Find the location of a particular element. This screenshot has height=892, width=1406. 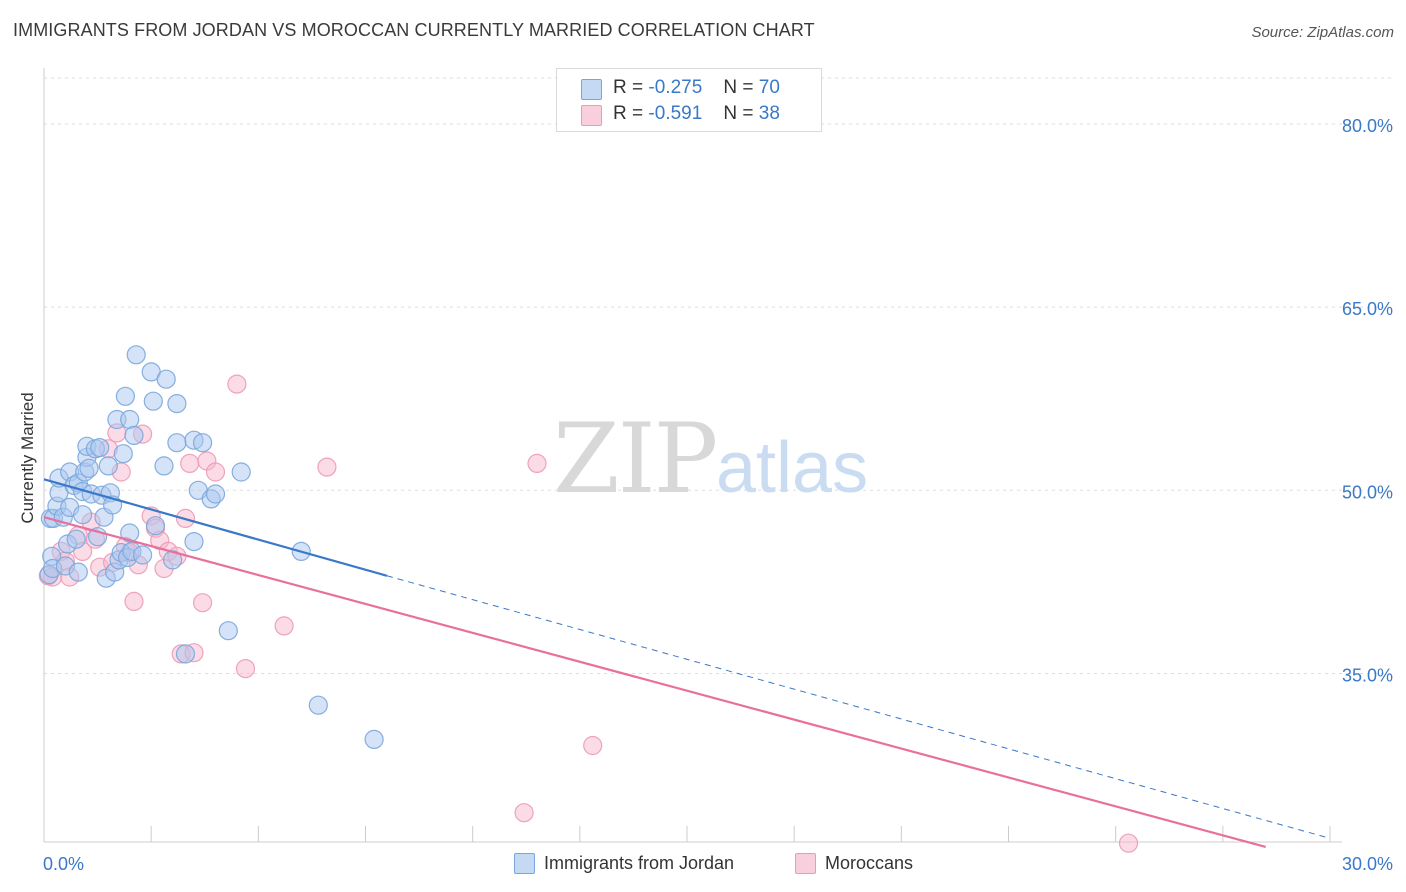

watermark-atlas: atlas is located at coordinates (792, 468).